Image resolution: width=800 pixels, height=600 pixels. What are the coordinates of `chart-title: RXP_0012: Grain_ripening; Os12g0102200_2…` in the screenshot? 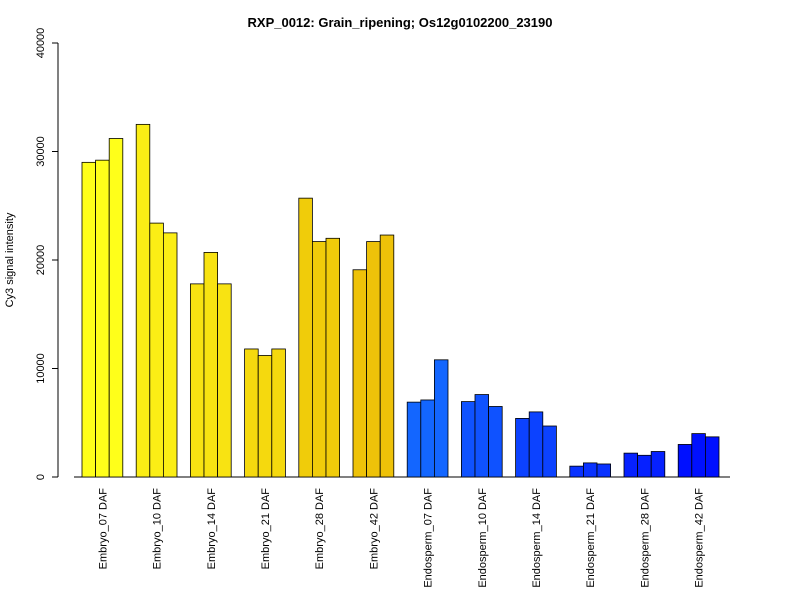 It's located at (400, 22).